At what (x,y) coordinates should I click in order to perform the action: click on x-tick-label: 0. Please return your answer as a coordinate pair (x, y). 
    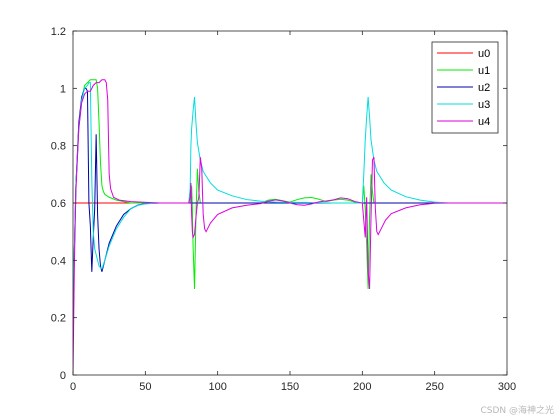
    Looking at the image, I should click on (73, 387).